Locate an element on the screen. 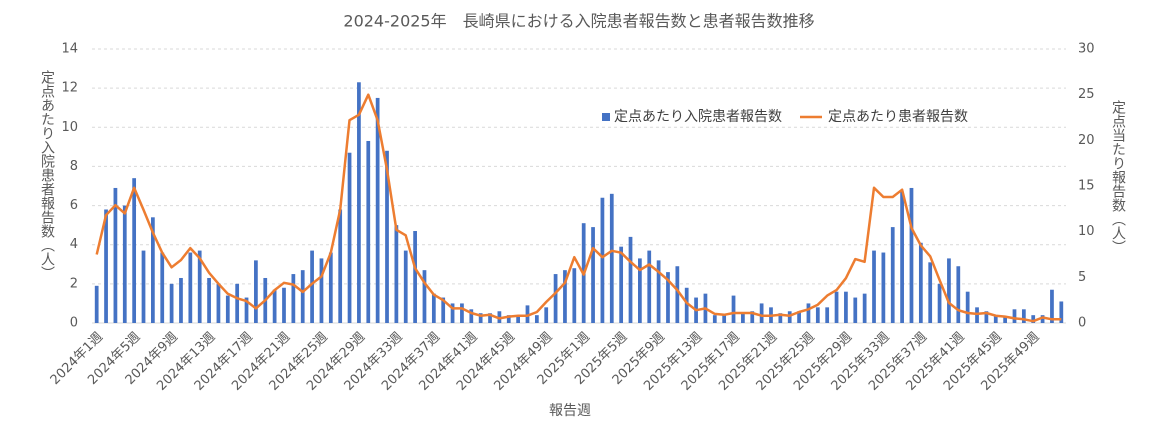 The height and width of the screenshot is (430, 1158). y2-tick-label: 25 is located at coordinates (1086, 94).